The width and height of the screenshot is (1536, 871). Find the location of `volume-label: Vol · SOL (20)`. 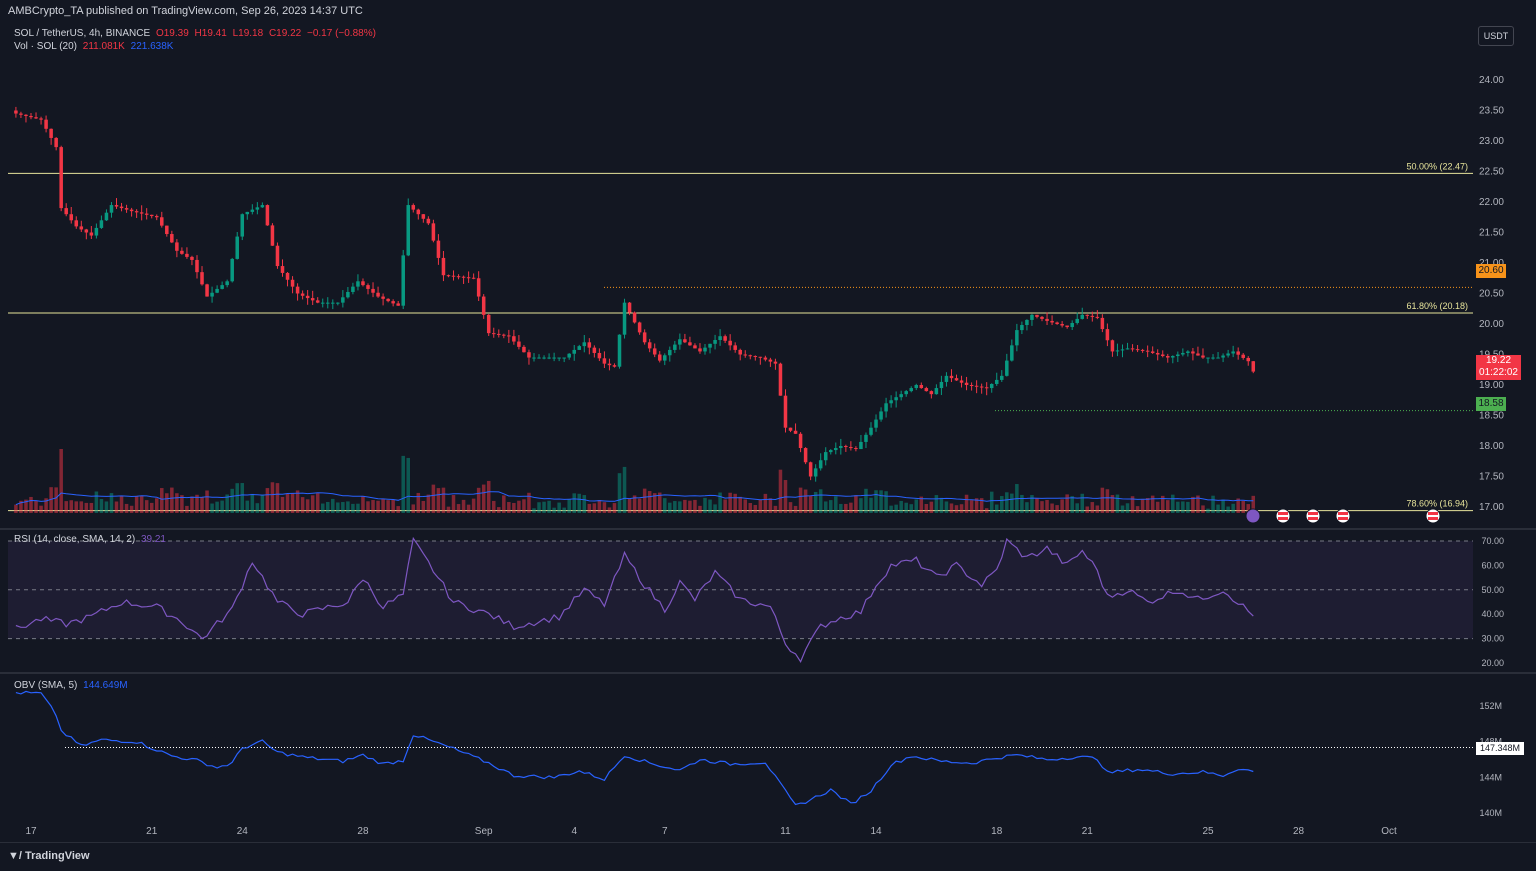

volume-label: Vol · SOL (20) is located at coordinates (45, 46).